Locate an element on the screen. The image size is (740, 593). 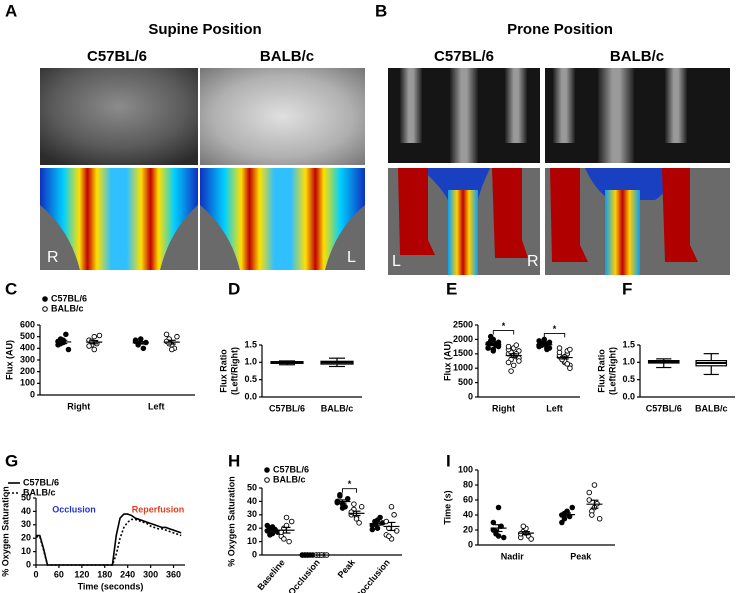
panel-letter: D is located at coordinates (234, 288).